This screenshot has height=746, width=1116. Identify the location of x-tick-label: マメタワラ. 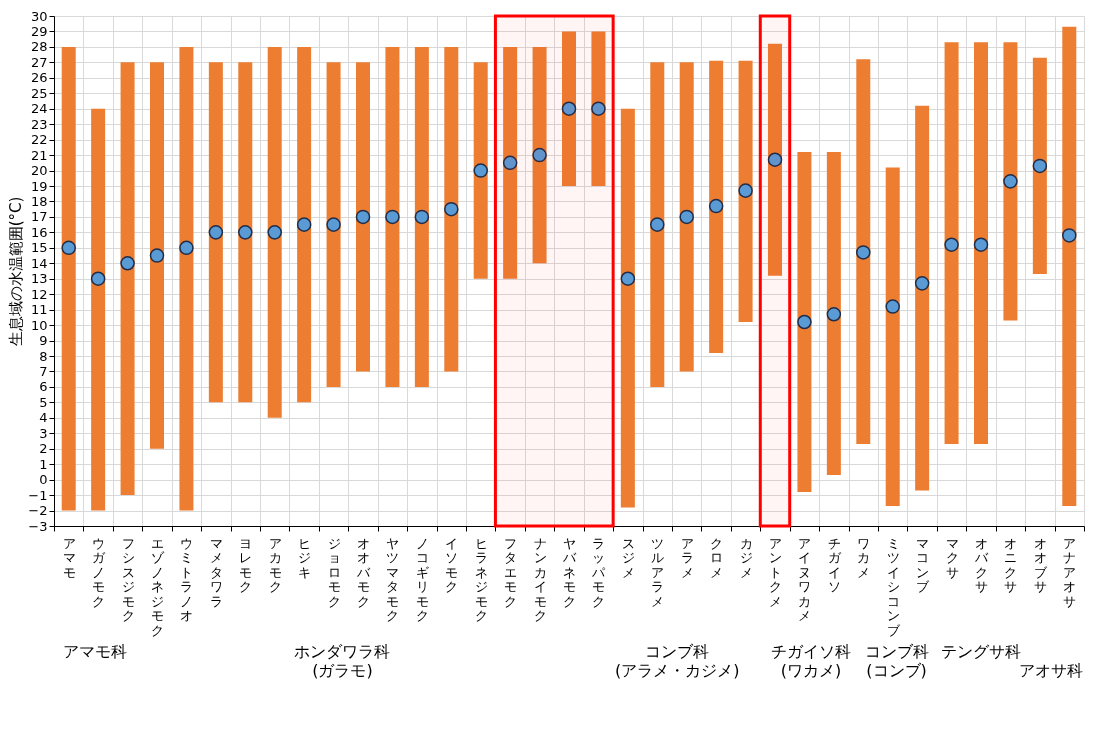
(216, 572).